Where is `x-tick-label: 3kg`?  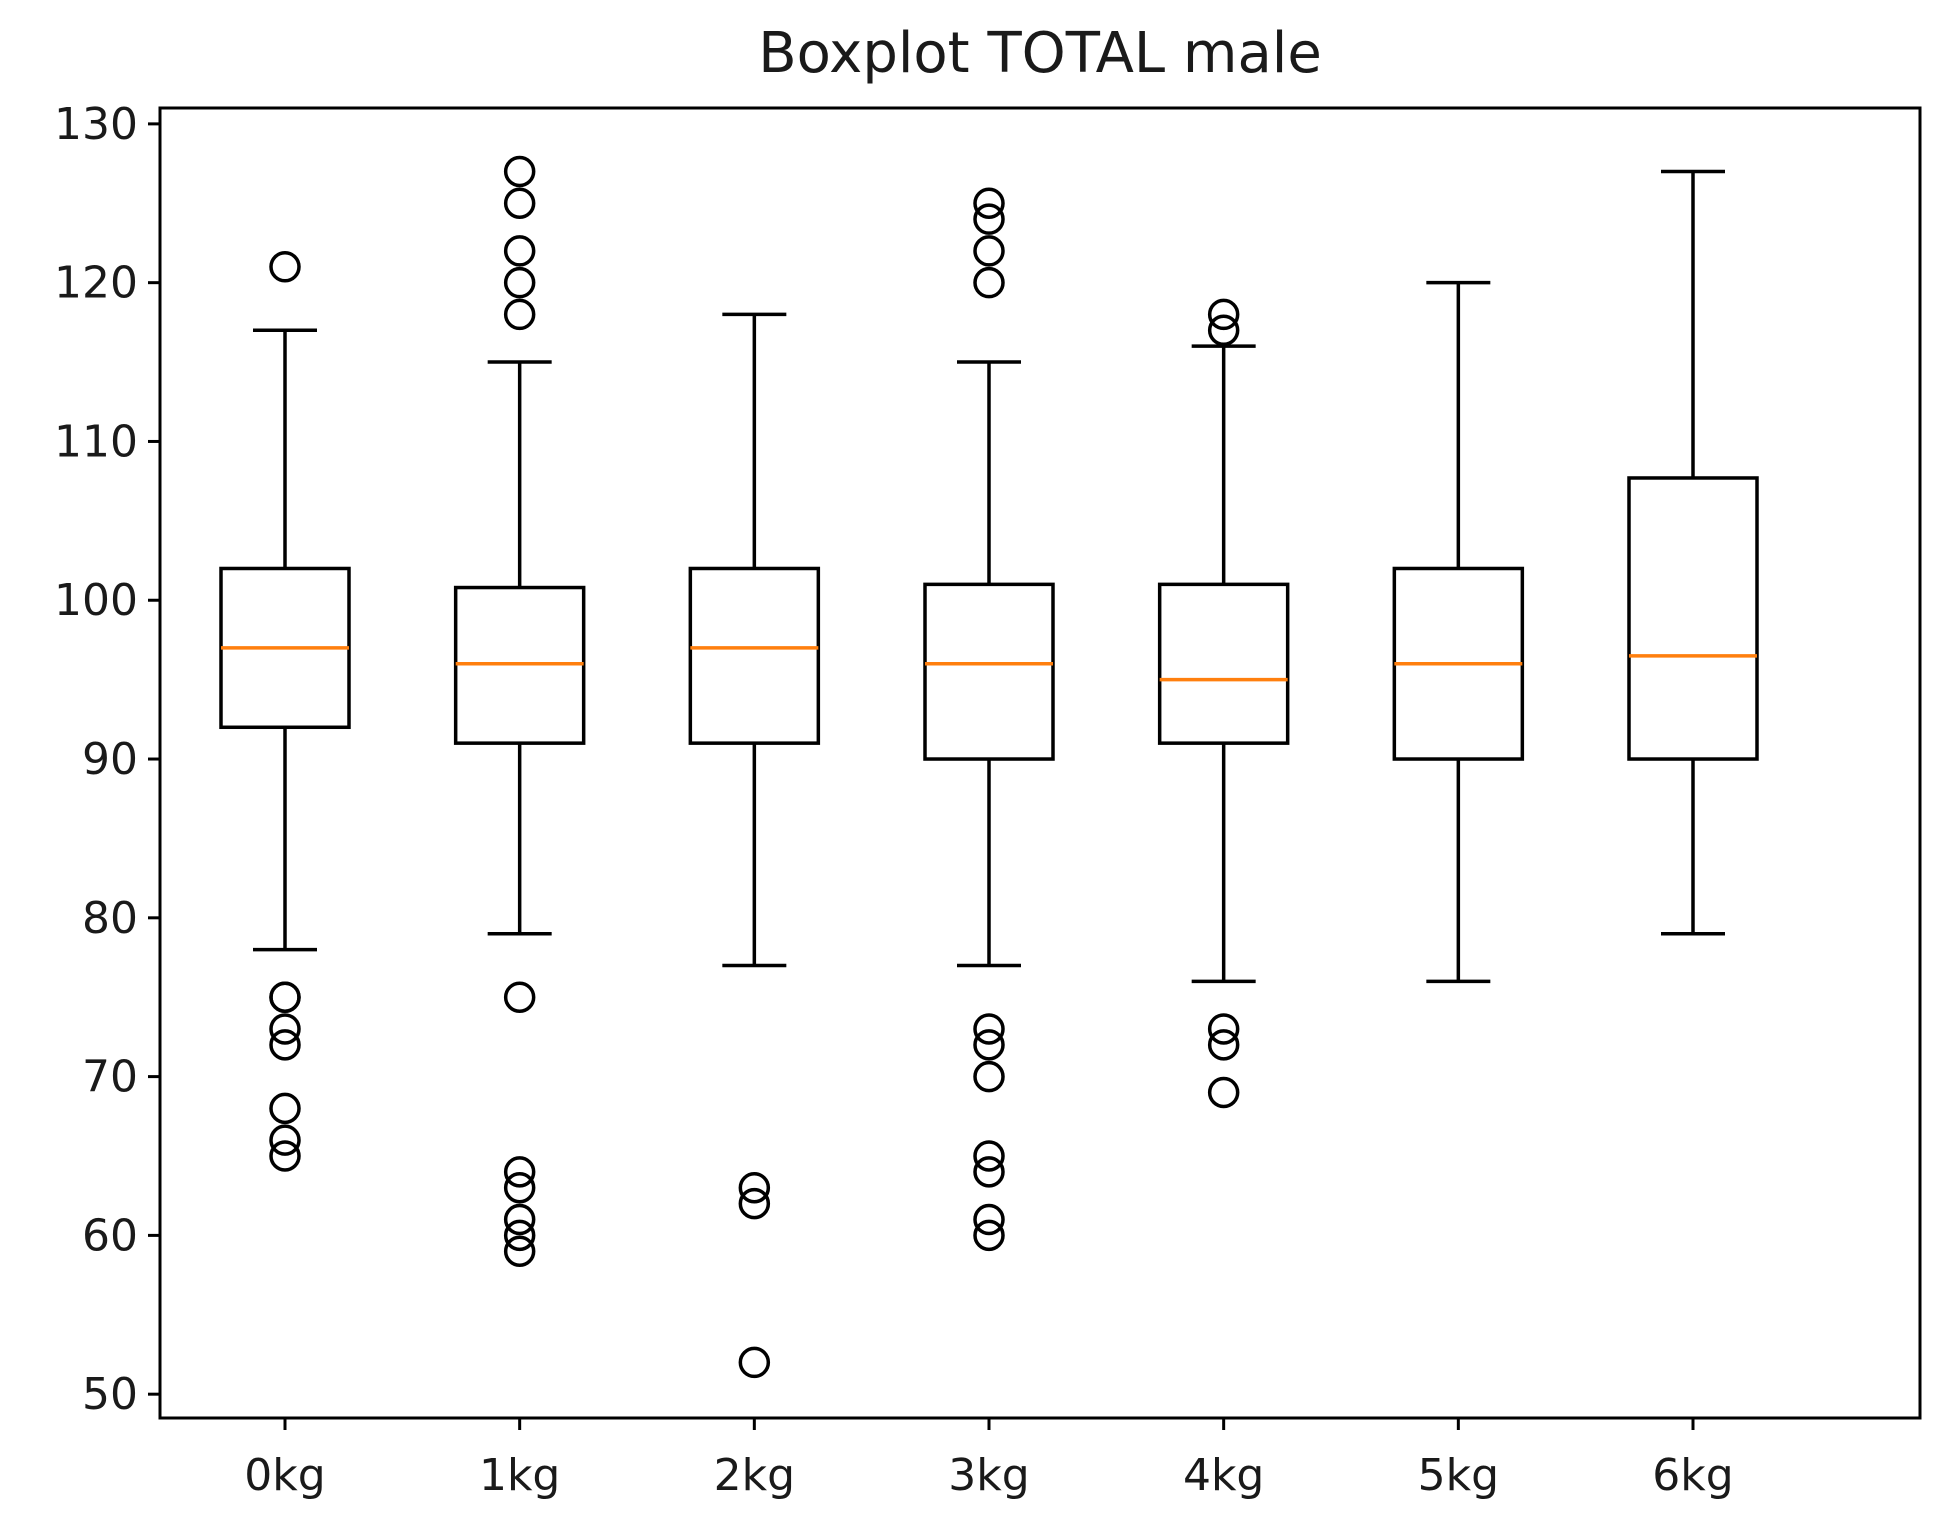 x-tick-label: 3kg is located at coordinates (988, 1475).